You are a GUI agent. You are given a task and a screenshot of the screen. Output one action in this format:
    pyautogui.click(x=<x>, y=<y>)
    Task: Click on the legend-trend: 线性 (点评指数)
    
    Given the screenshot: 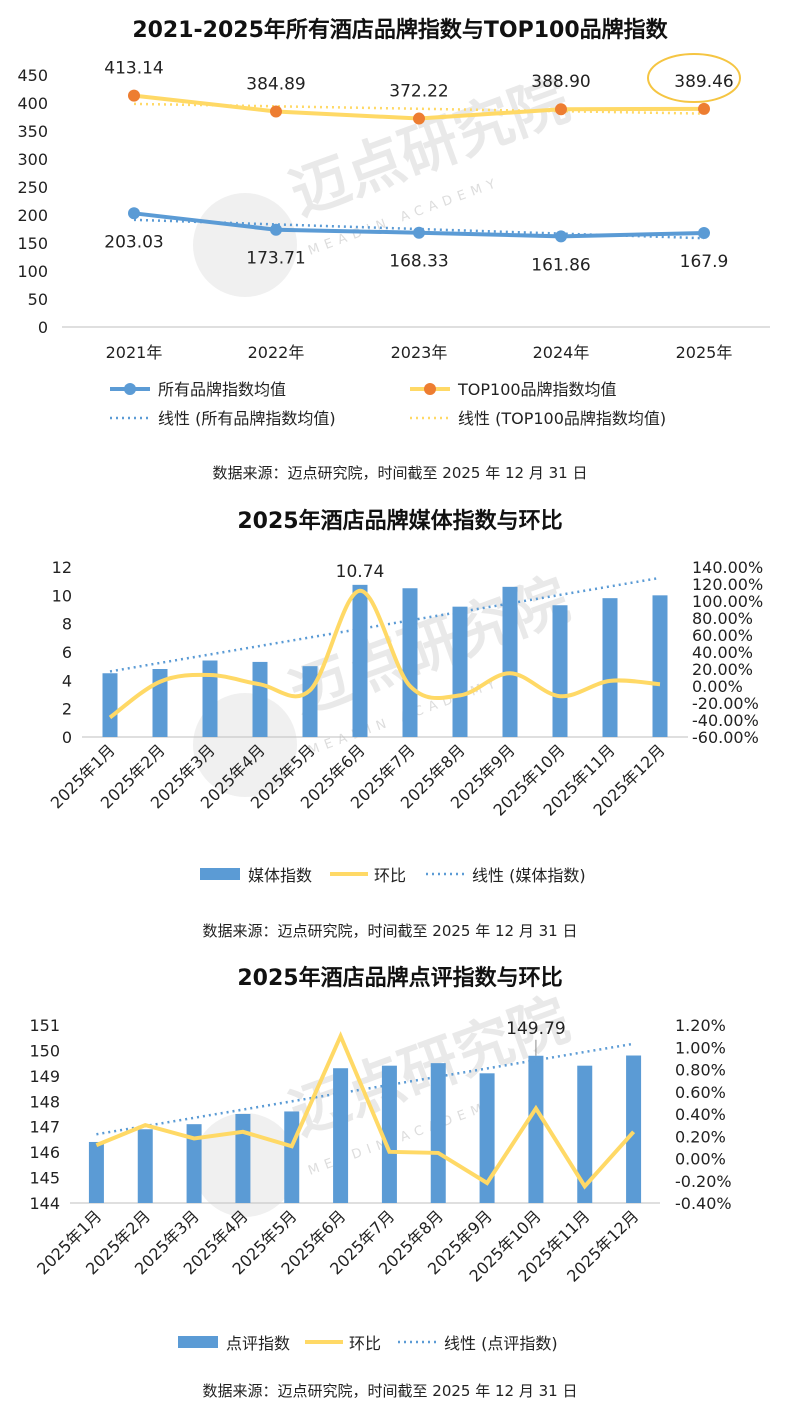 What is the action you would take?
    pyautogui.click(x=501, y=1343)
    